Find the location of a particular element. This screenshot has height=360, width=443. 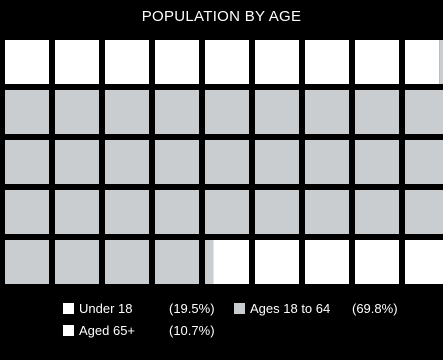

legend-item-under-18: Under 18 (19.5%) is located at coordinates (139, 308).